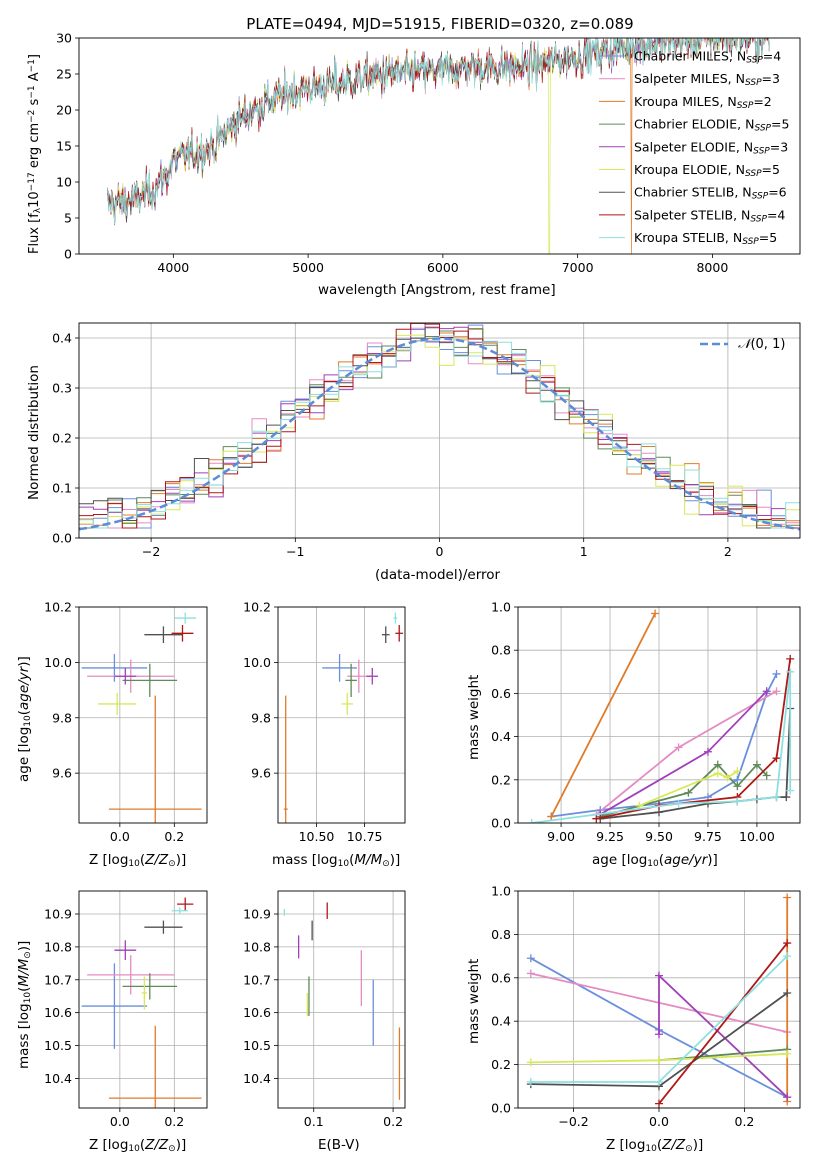  Describe the element at coordinates (257, 1078) in the screenshot. I see `y-tick-label: 10.4` at that location.